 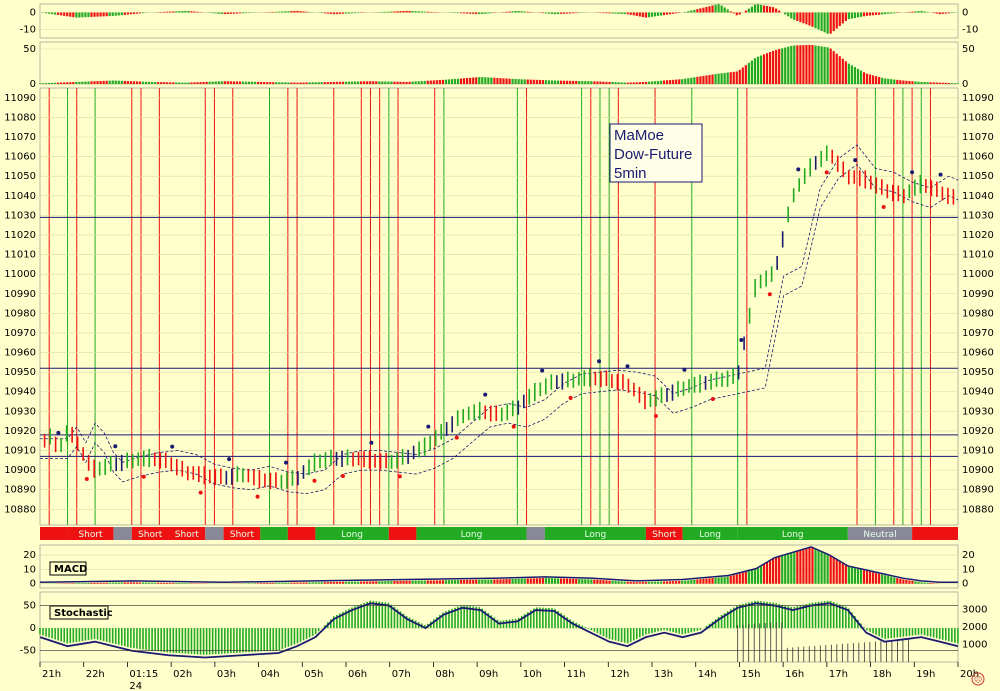 What do you see at coordinates (20, 157) in the screenshot?
I see `price-ytick-left: 11060` at bounding box center [20, 157].